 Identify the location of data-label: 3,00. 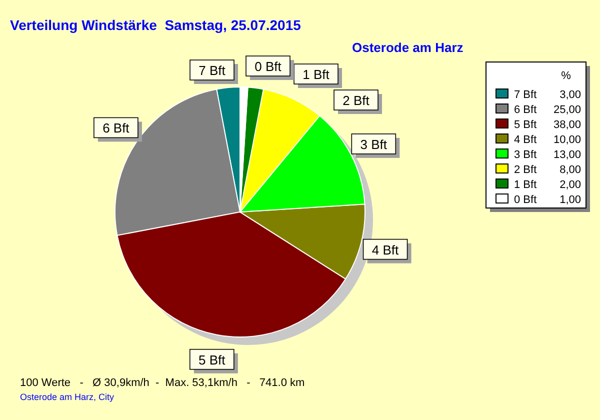
(570, 95).